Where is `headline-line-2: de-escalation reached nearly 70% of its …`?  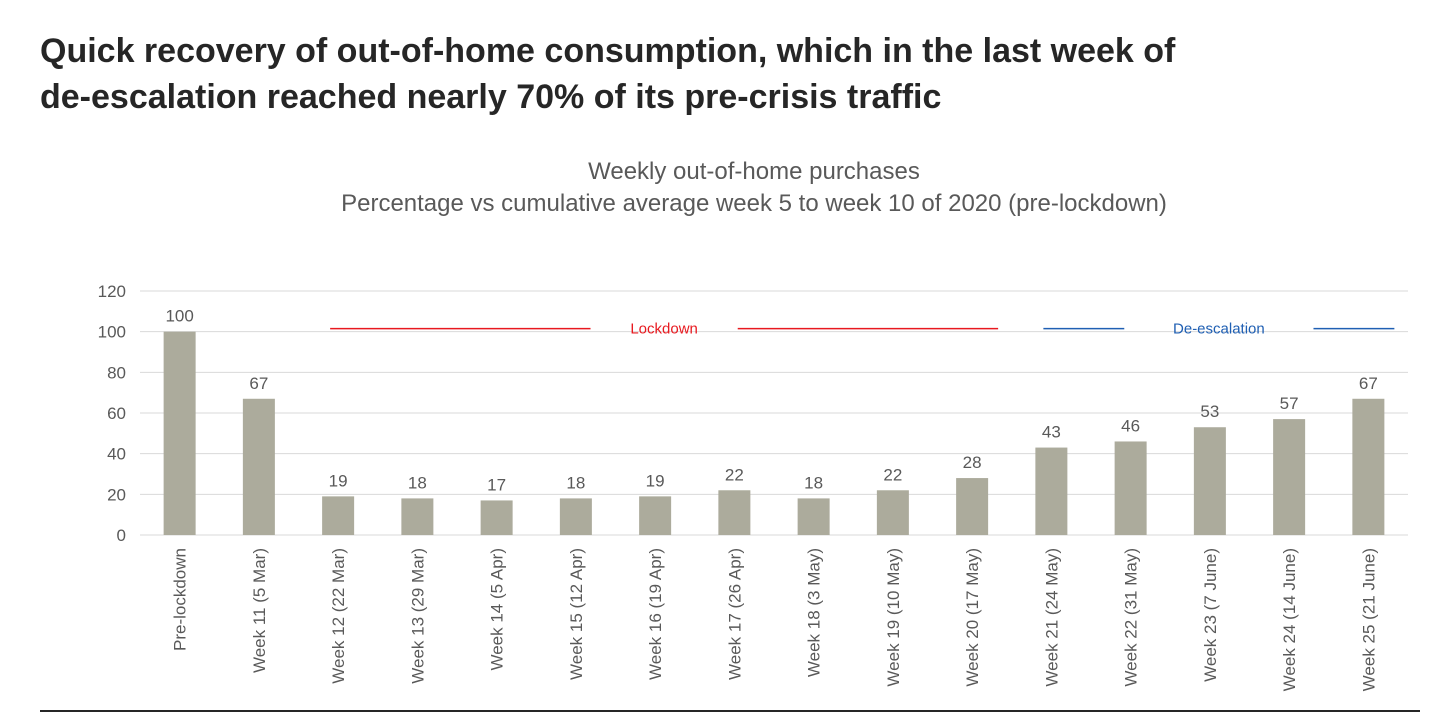 headline-line-2: de-escalation reached nearly 70% of its … is located at coordinates (491, 97).